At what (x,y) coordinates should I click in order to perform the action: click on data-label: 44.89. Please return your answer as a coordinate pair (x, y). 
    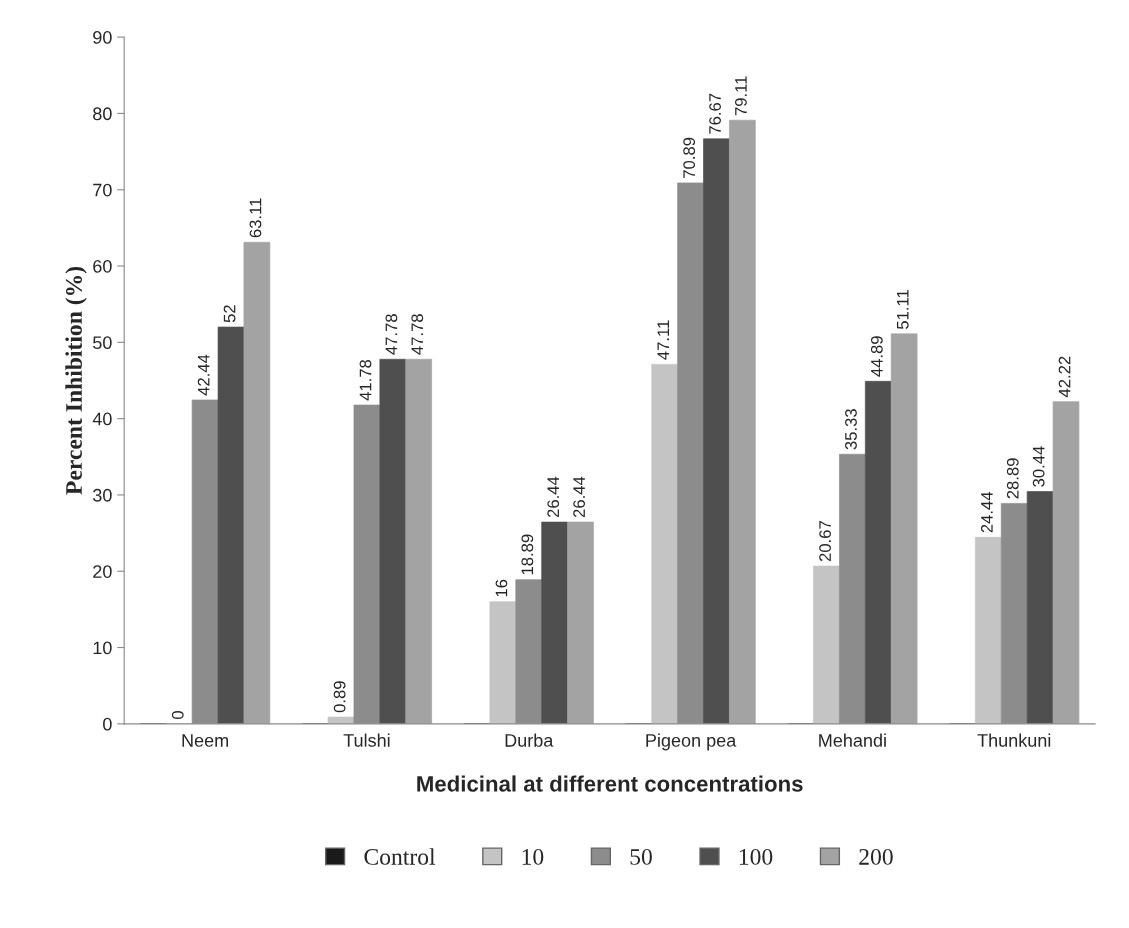
    Looking at the image, I should click on (876, 356).